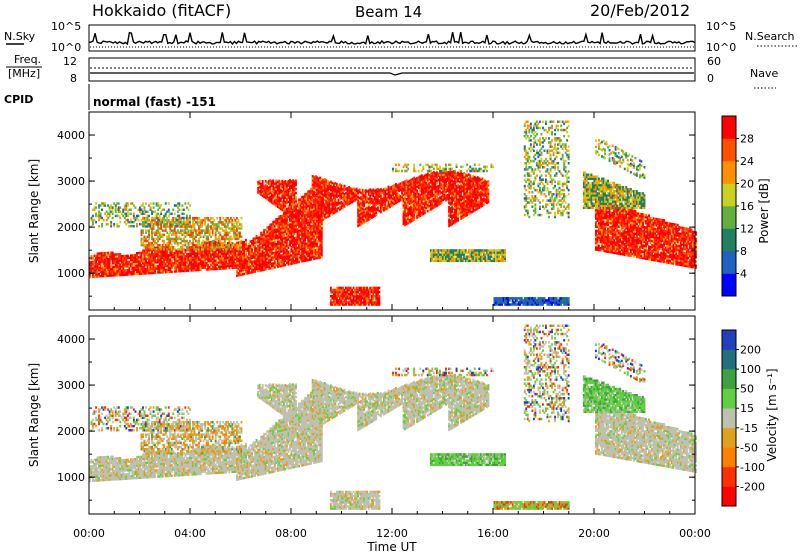 Image resolution: width=800 pixels, height=554 pixels. What do you see at coordinates (392, 69) in the screenshot?
I see `freq-panel-frame` at bounding box center [392, 69].